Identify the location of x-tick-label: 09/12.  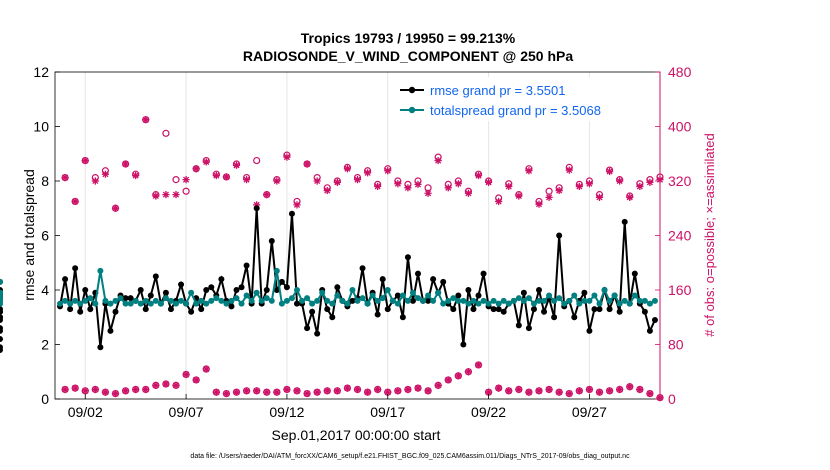
(286, 412).